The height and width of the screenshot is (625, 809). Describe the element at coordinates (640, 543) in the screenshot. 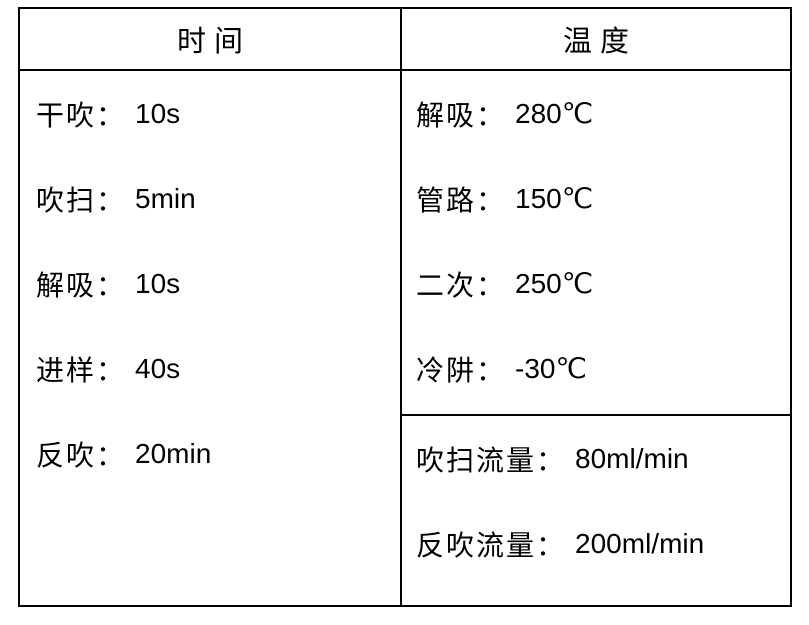

I see `row-value: 200ml/min` at that location.